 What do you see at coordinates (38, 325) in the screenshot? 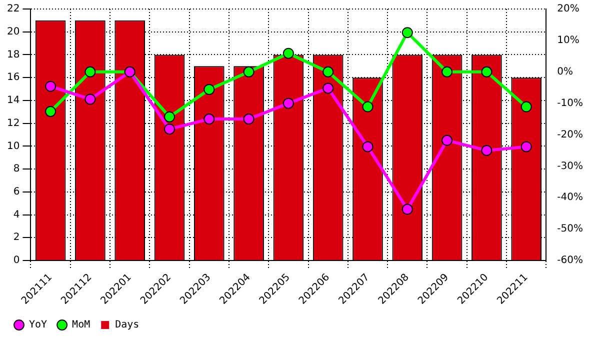
I see `legend-label: YoY` at bounding box center [38, 325].